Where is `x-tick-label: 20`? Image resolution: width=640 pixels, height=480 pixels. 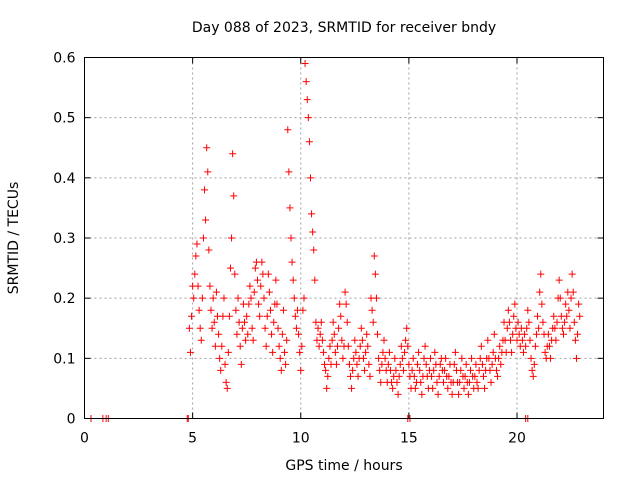
x-tick-label: 20 is located at coordinates (517, 439).